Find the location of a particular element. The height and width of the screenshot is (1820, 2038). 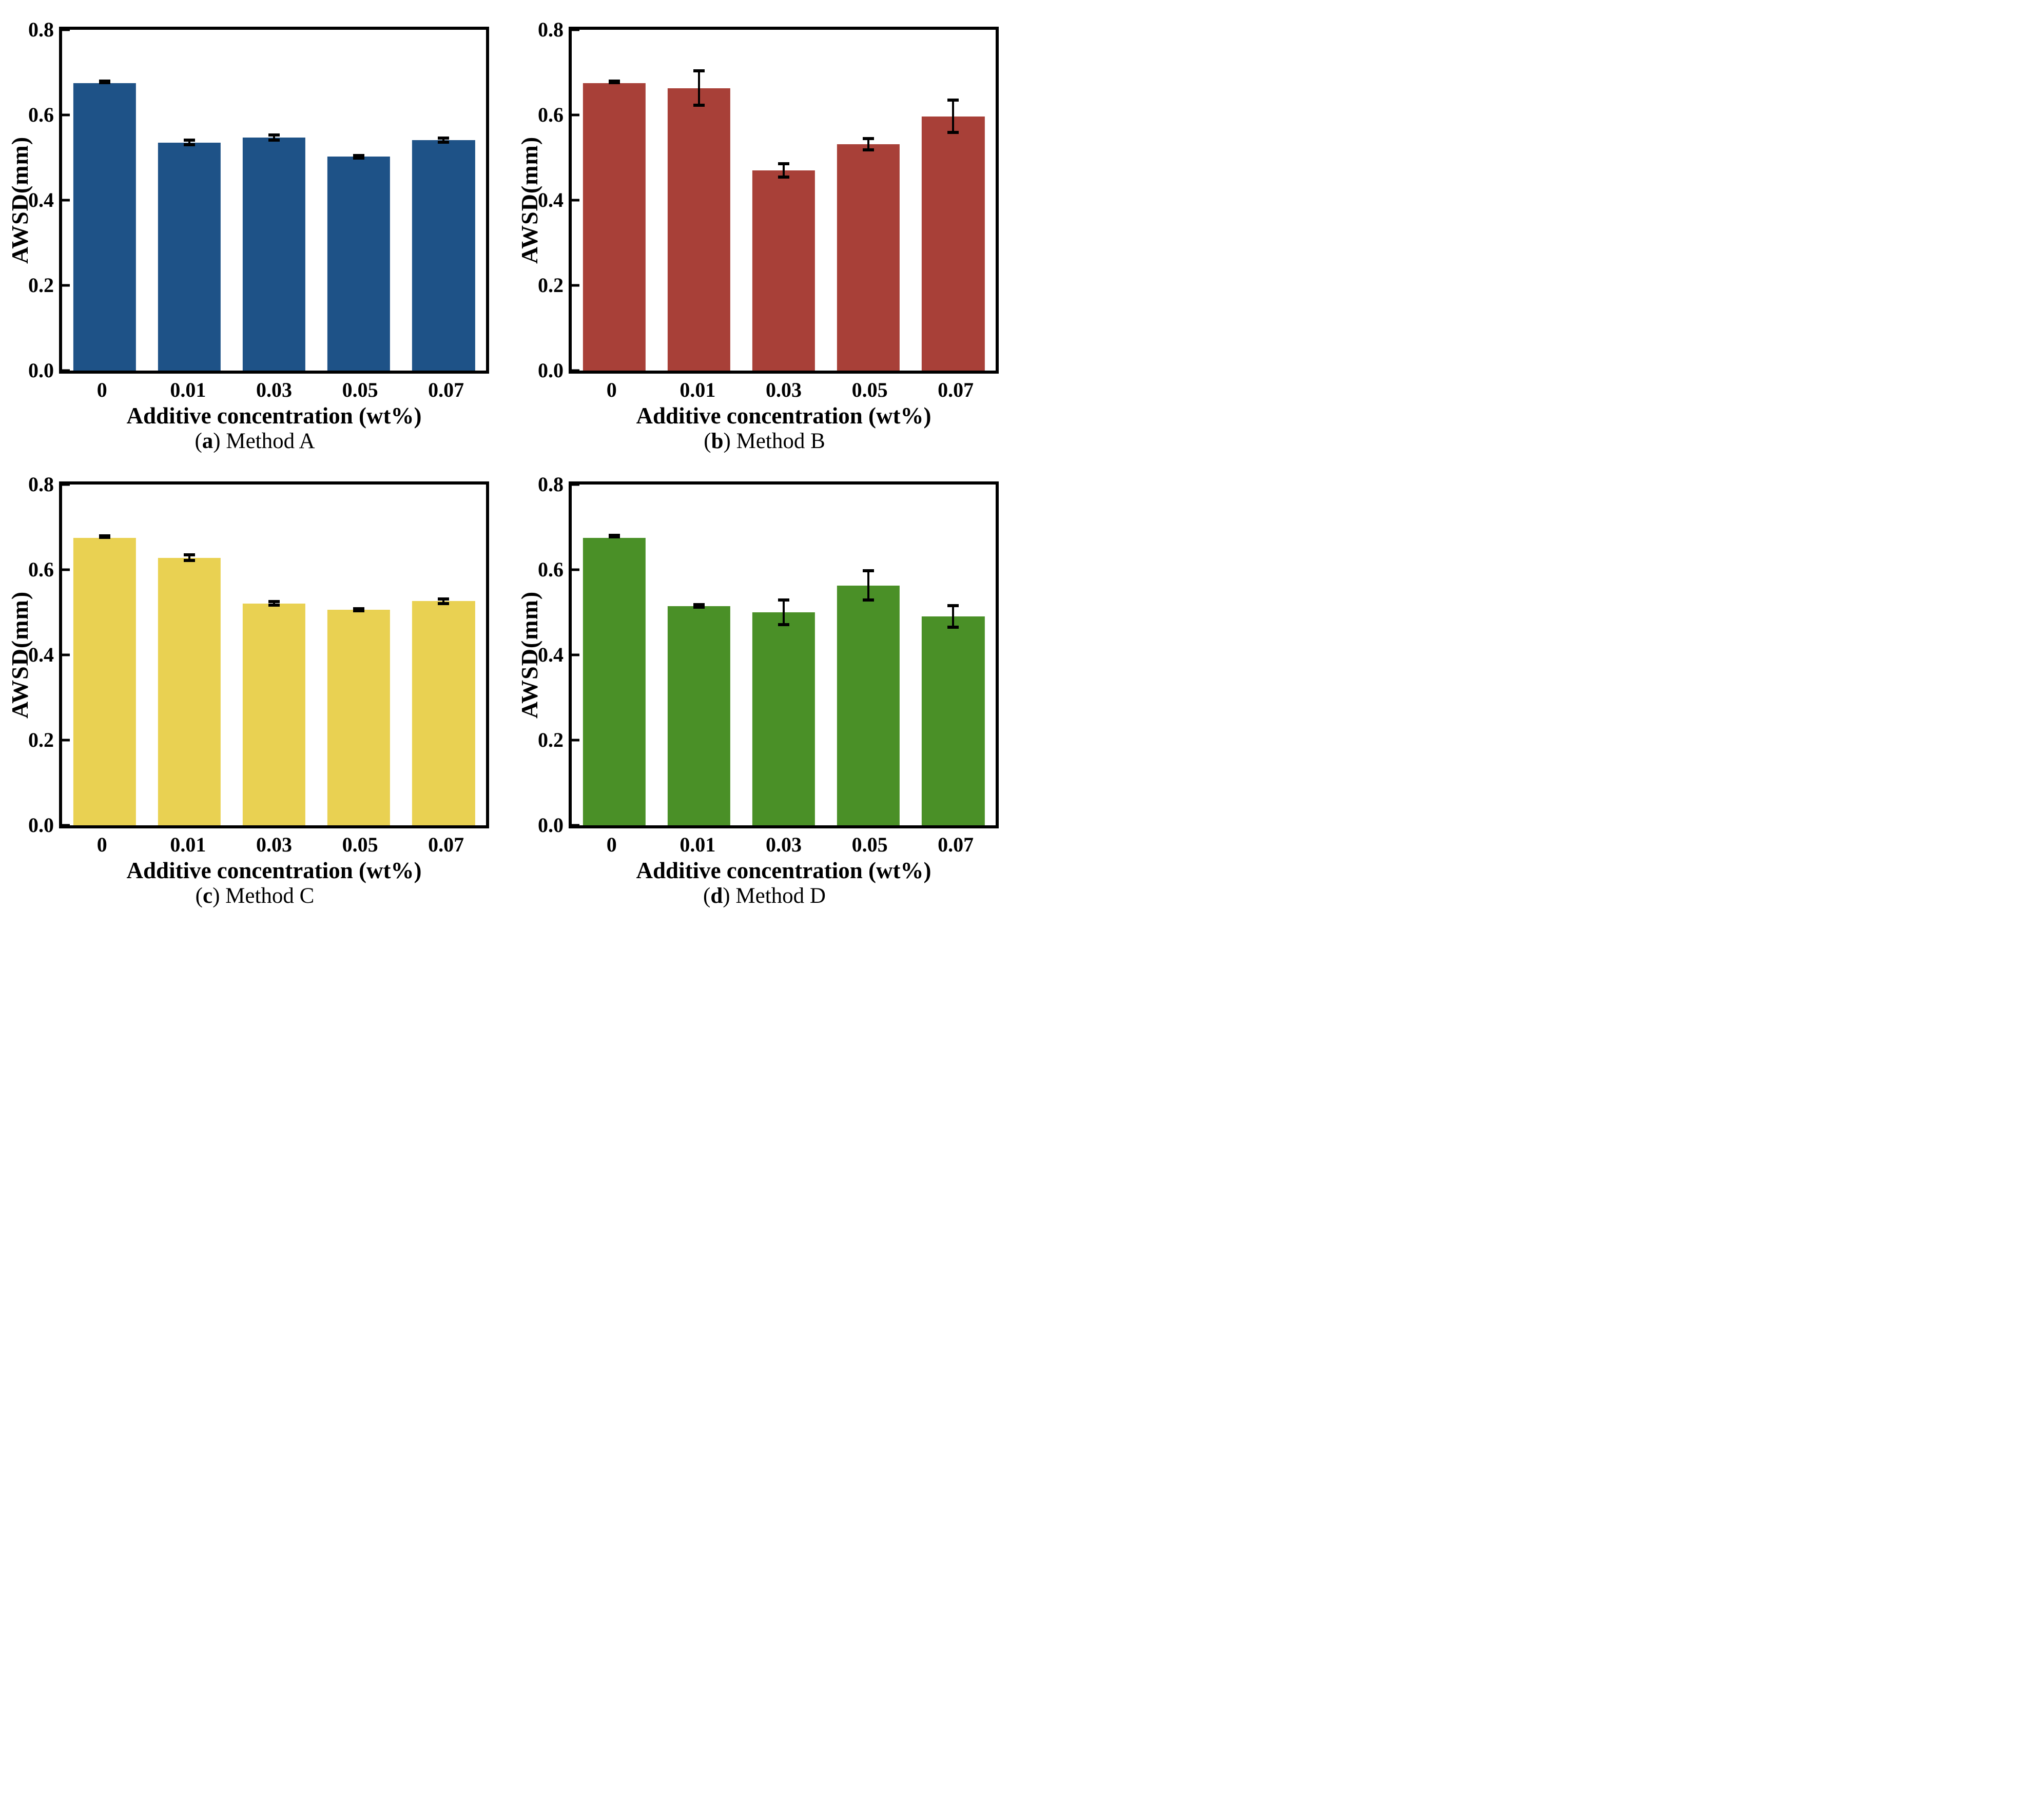

bar-d-0.07 is located at coordinates (954, 720).